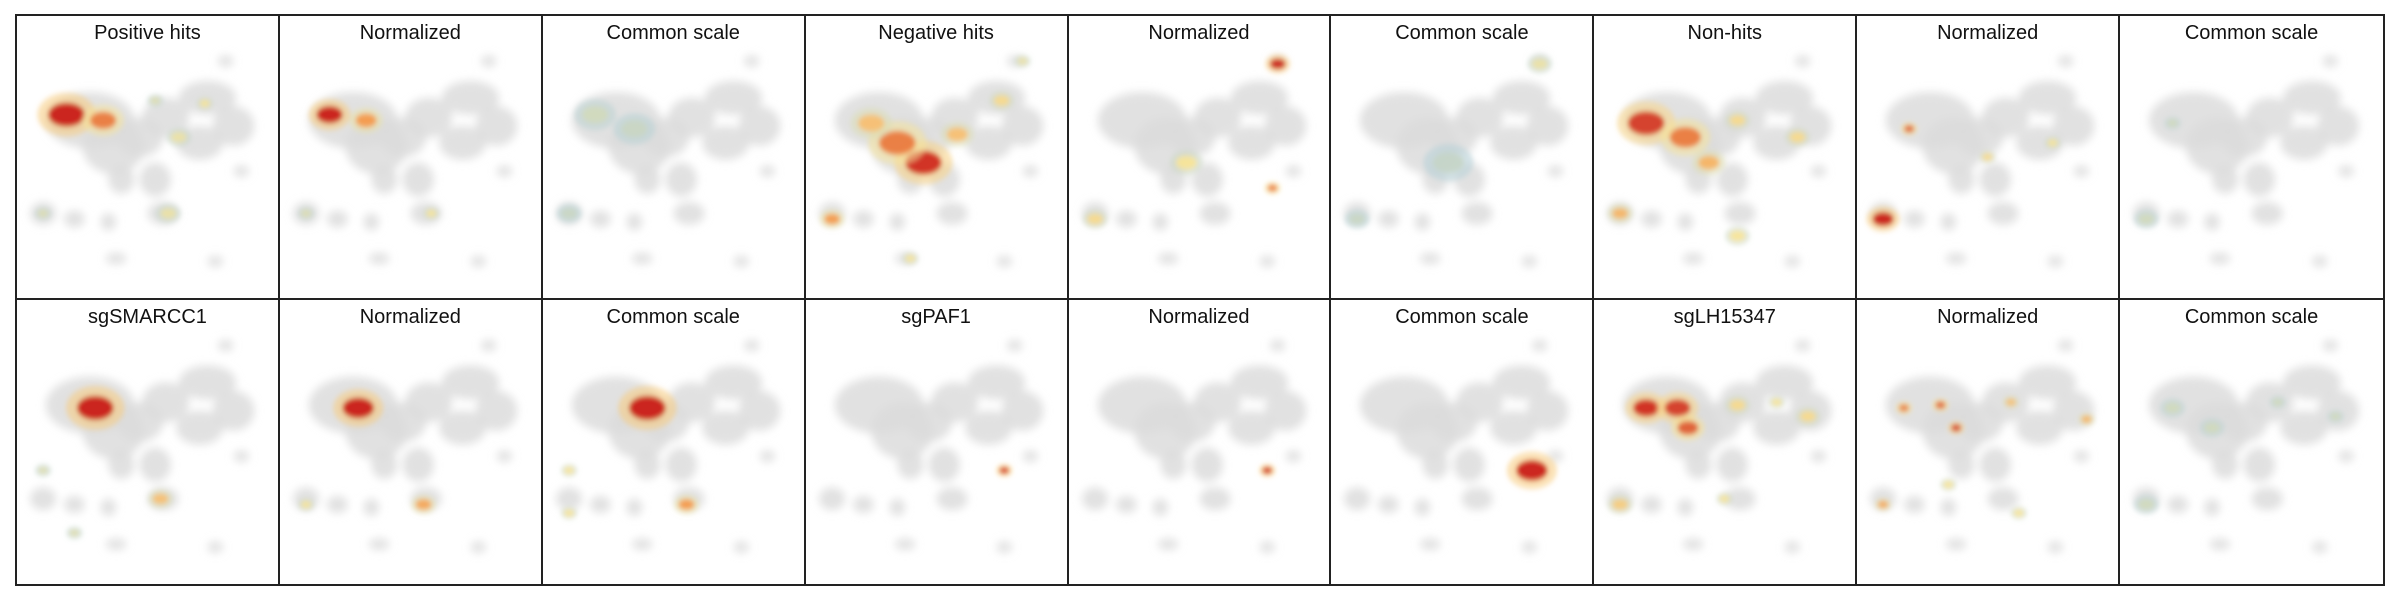 Image resolution: width=2400 pixels, height=600 pixels. What do you see at coordinates (1724, 317) in the screenshot?
I see `panel-title: sgLH15347` at bounding box center [1724, 317].